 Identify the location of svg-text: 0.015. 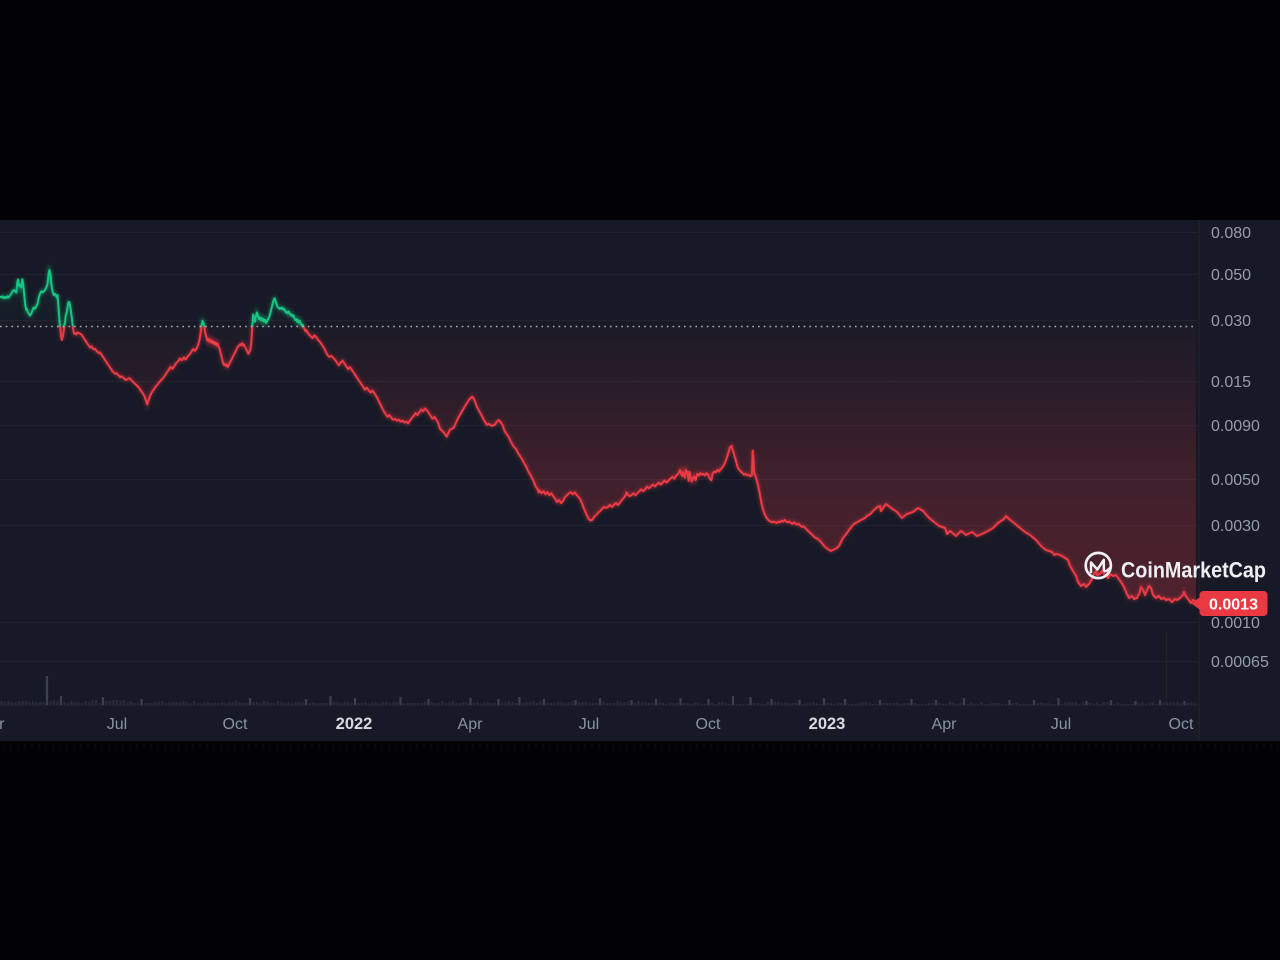
(1231, 382).